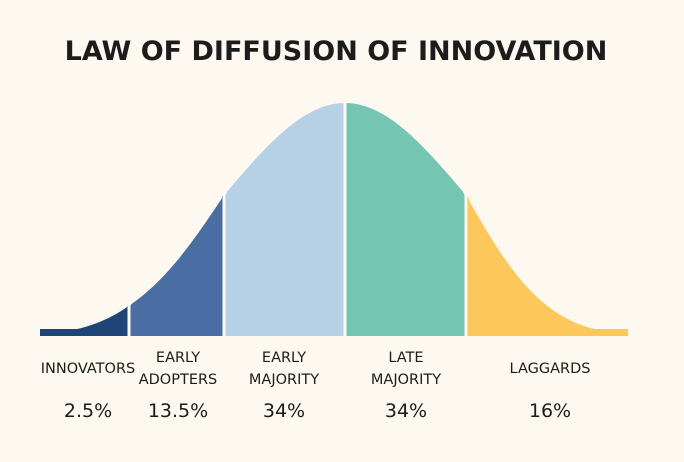 This screenshot has width=684, height=462. I want to click on category-label-line: ADOPTERS, so click(178, 380).